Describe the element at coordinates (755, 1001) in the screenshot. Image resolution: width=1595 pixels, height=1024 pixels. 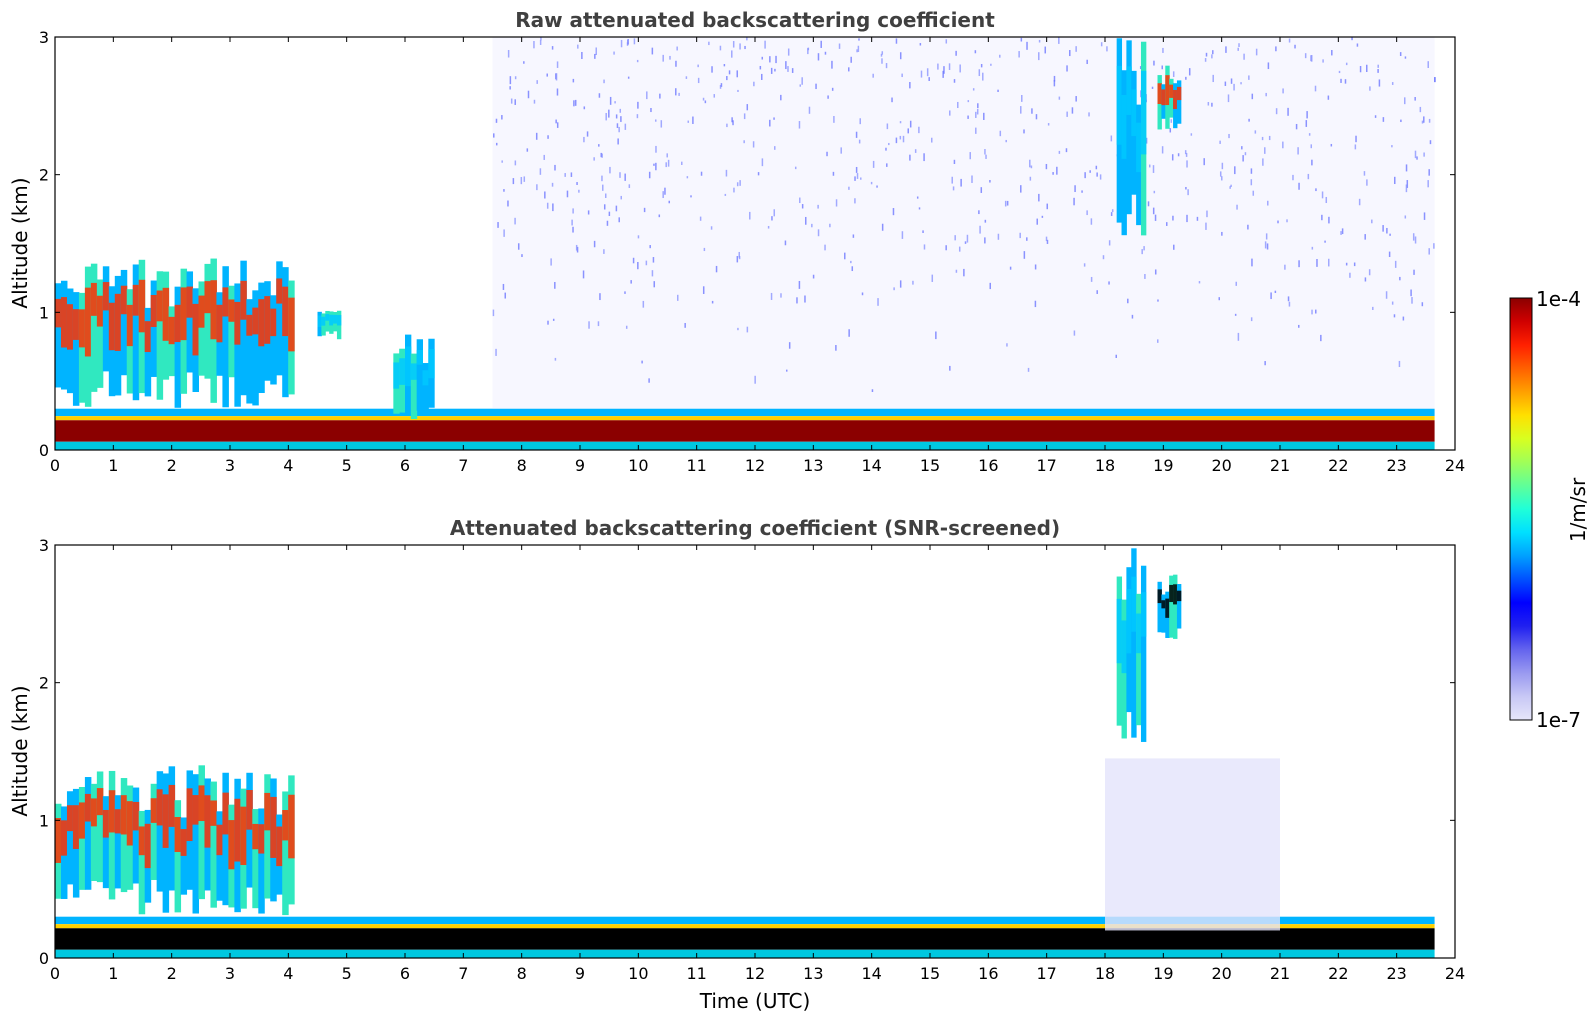
I see `x-axis-label: Time (UTC)` at that location.